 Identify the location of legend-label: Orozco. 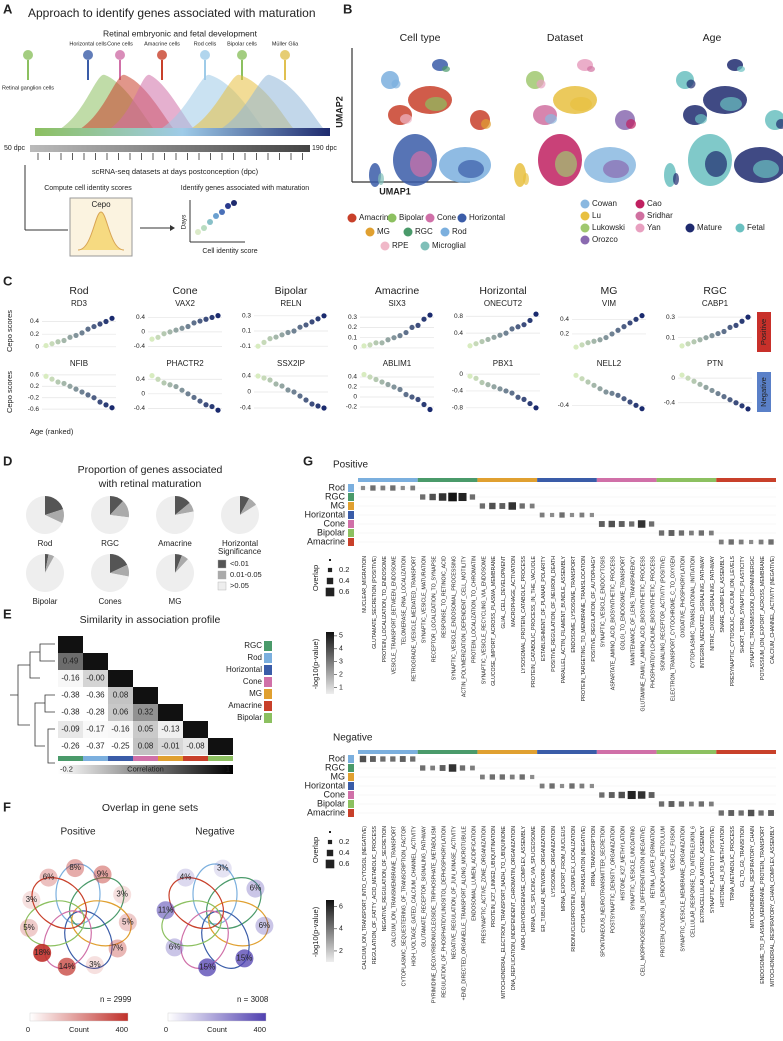
(605, 239).